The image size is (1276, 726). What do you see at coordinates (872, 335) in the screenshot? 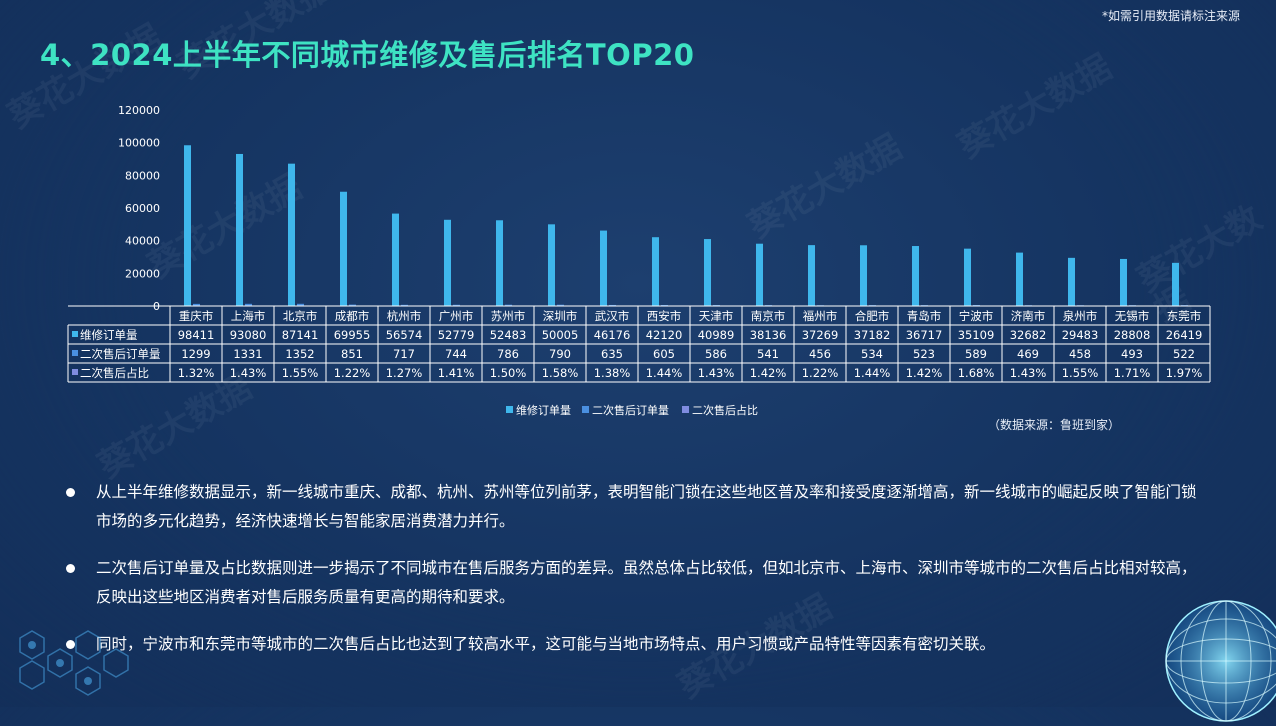
I see `data-cell: 37182` at bounding box center [872, 335].